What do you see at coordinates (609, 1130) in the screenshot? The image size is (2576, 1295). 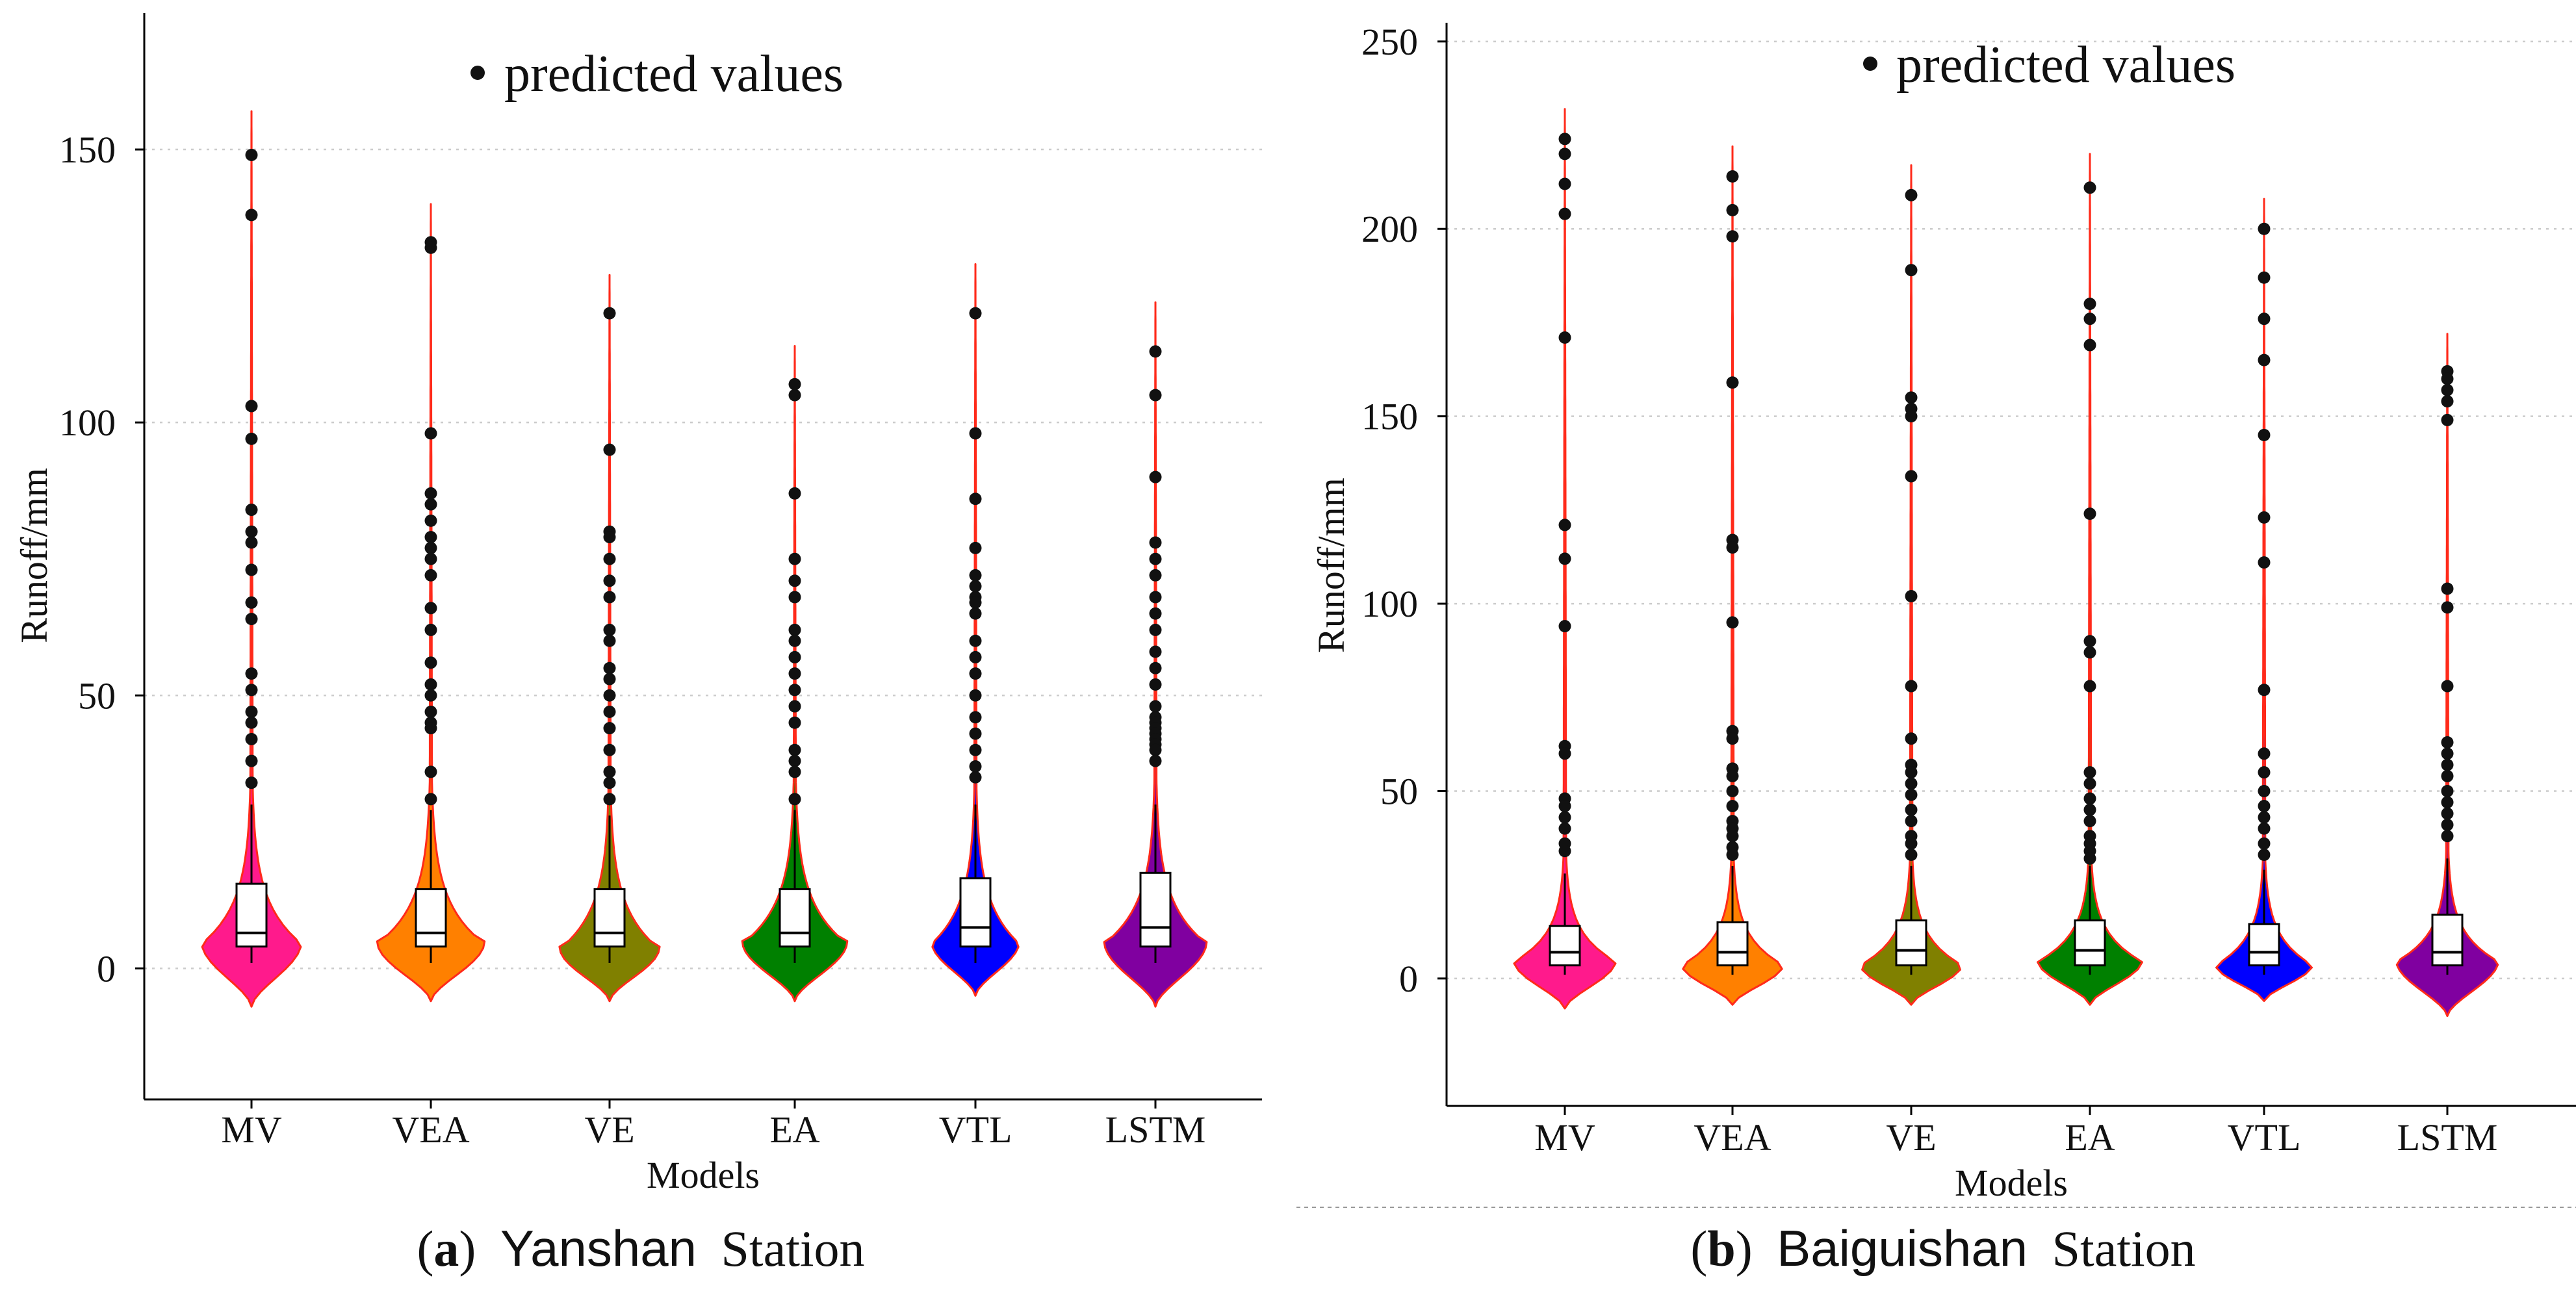 I see `panel-a-ve-x-tick-label: VE` at bounding box center [609, 1130].